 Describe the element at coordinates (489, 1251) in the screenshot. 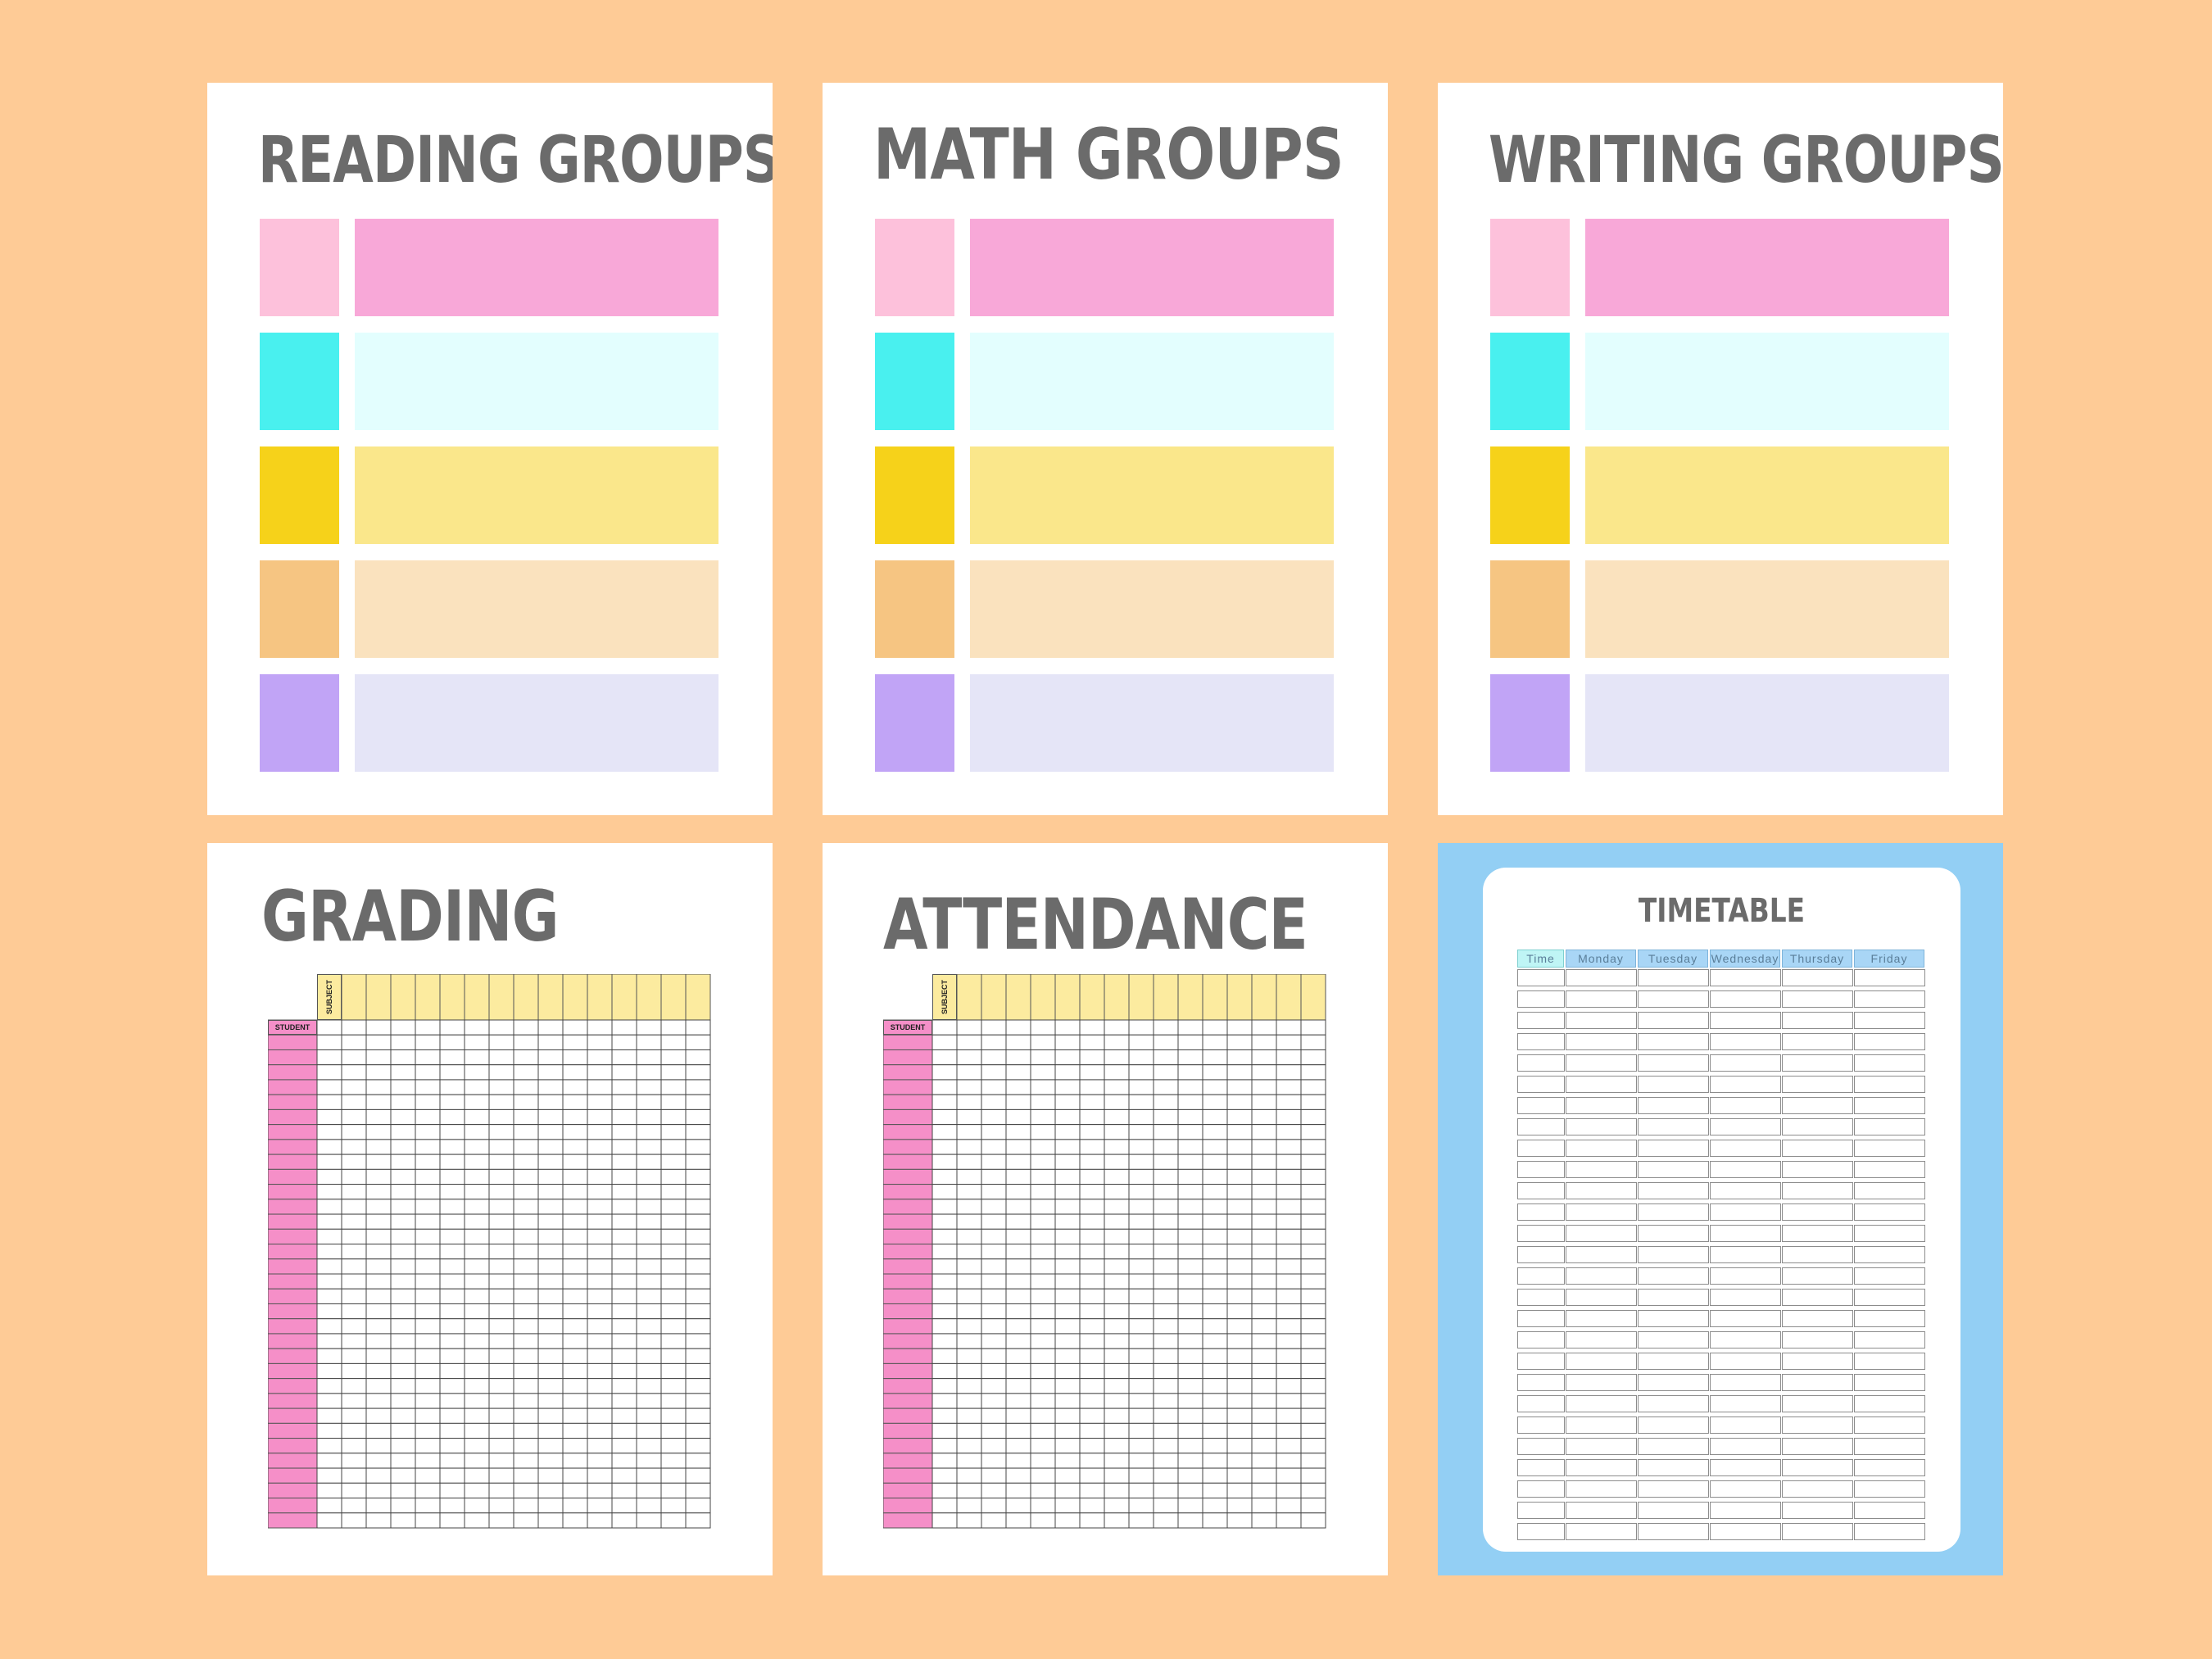

I see `grid-lines` at that location.